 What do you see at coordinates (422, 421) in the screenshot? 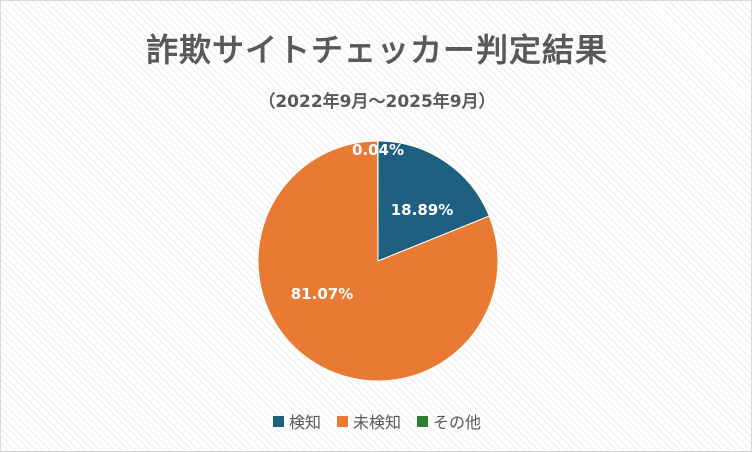
I see `legend-swatch-other` at bounding box center [422, 421].